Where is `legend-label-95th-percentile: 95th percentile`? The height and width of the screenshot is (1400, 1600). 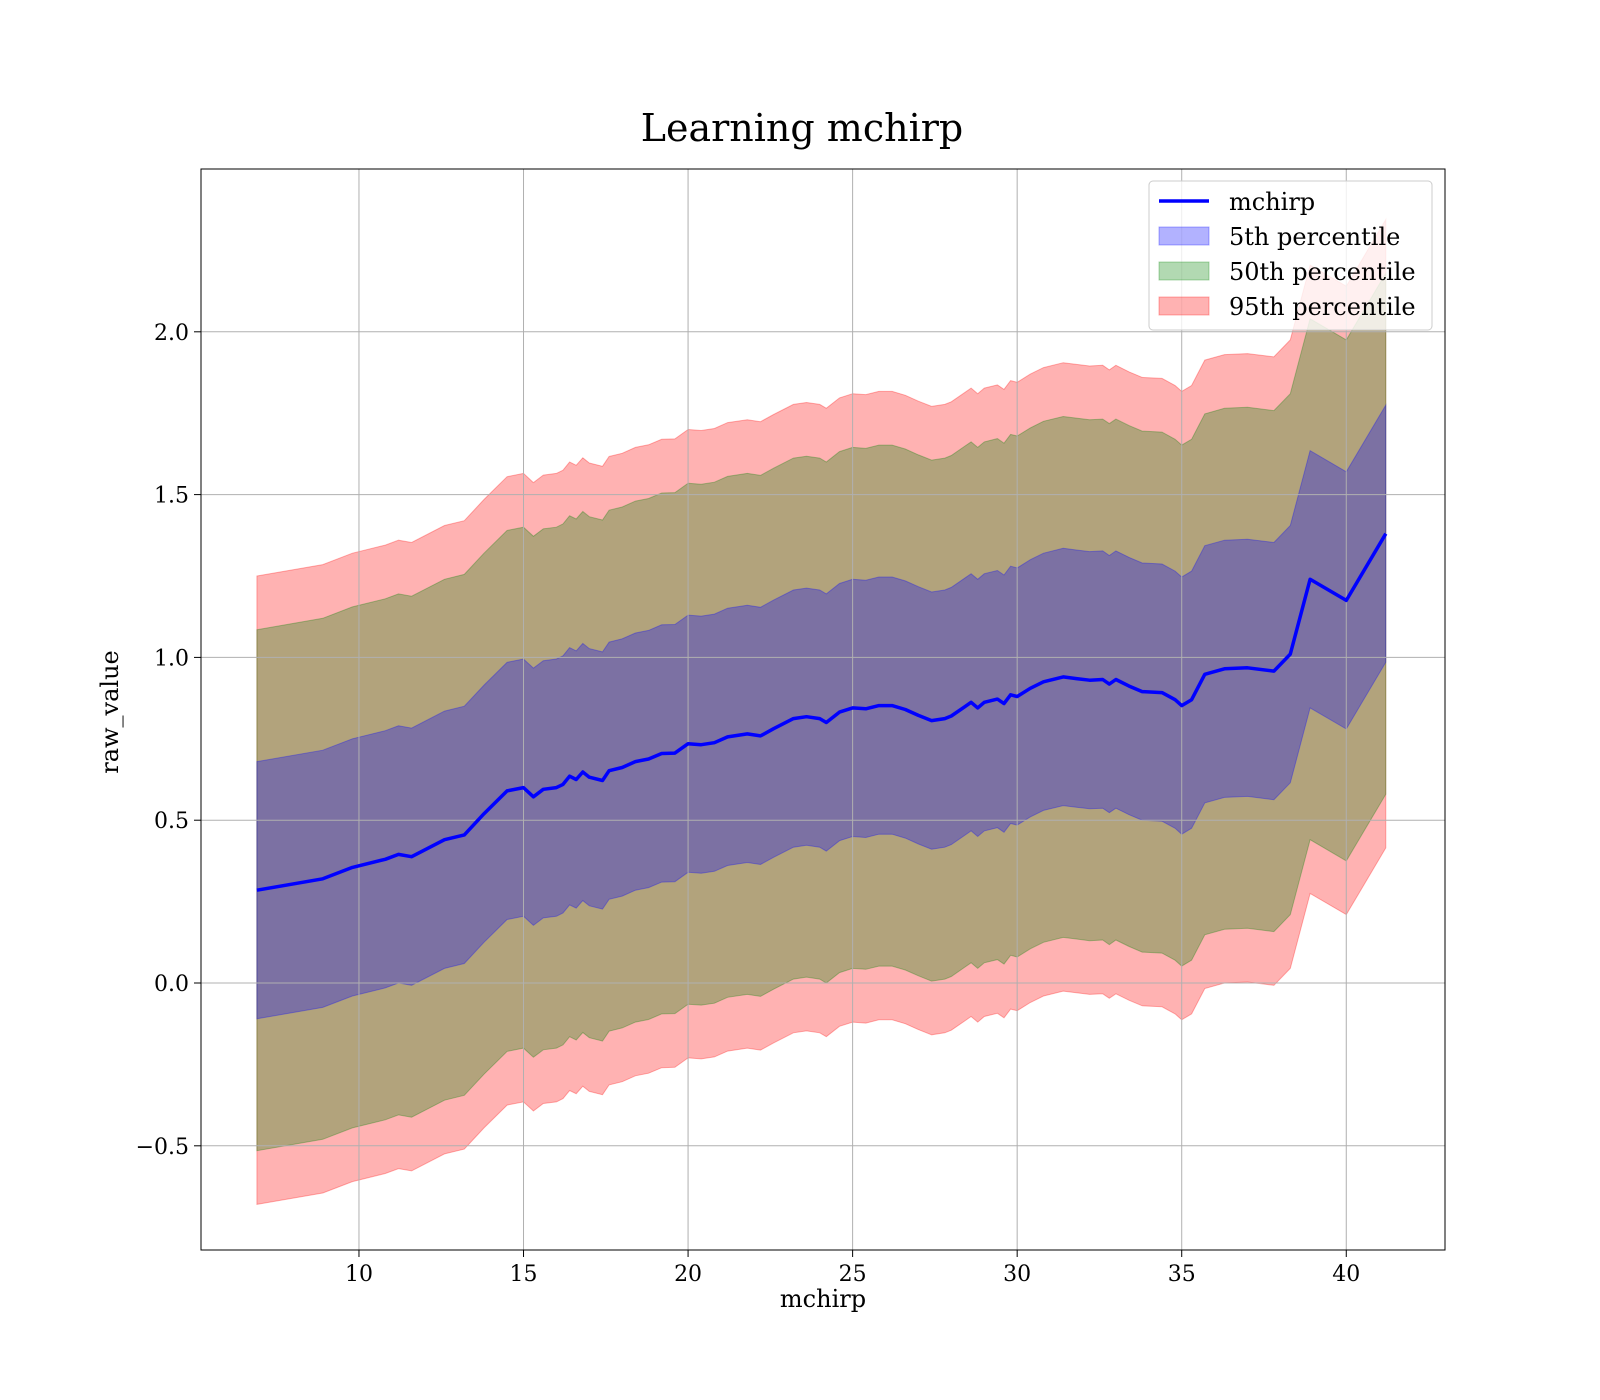
legend-label-95th-percentile: 95th percentile is located at coordinates (1322, 307).